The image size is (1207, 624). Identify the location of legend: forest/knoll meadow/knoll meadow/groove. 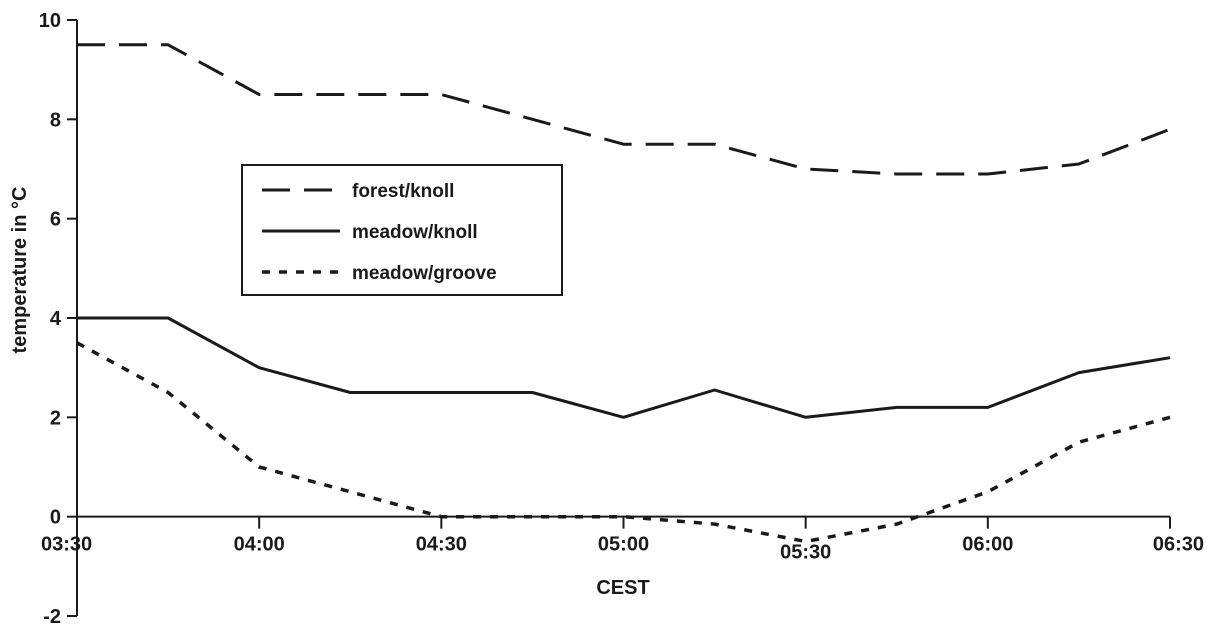
(402, 230).